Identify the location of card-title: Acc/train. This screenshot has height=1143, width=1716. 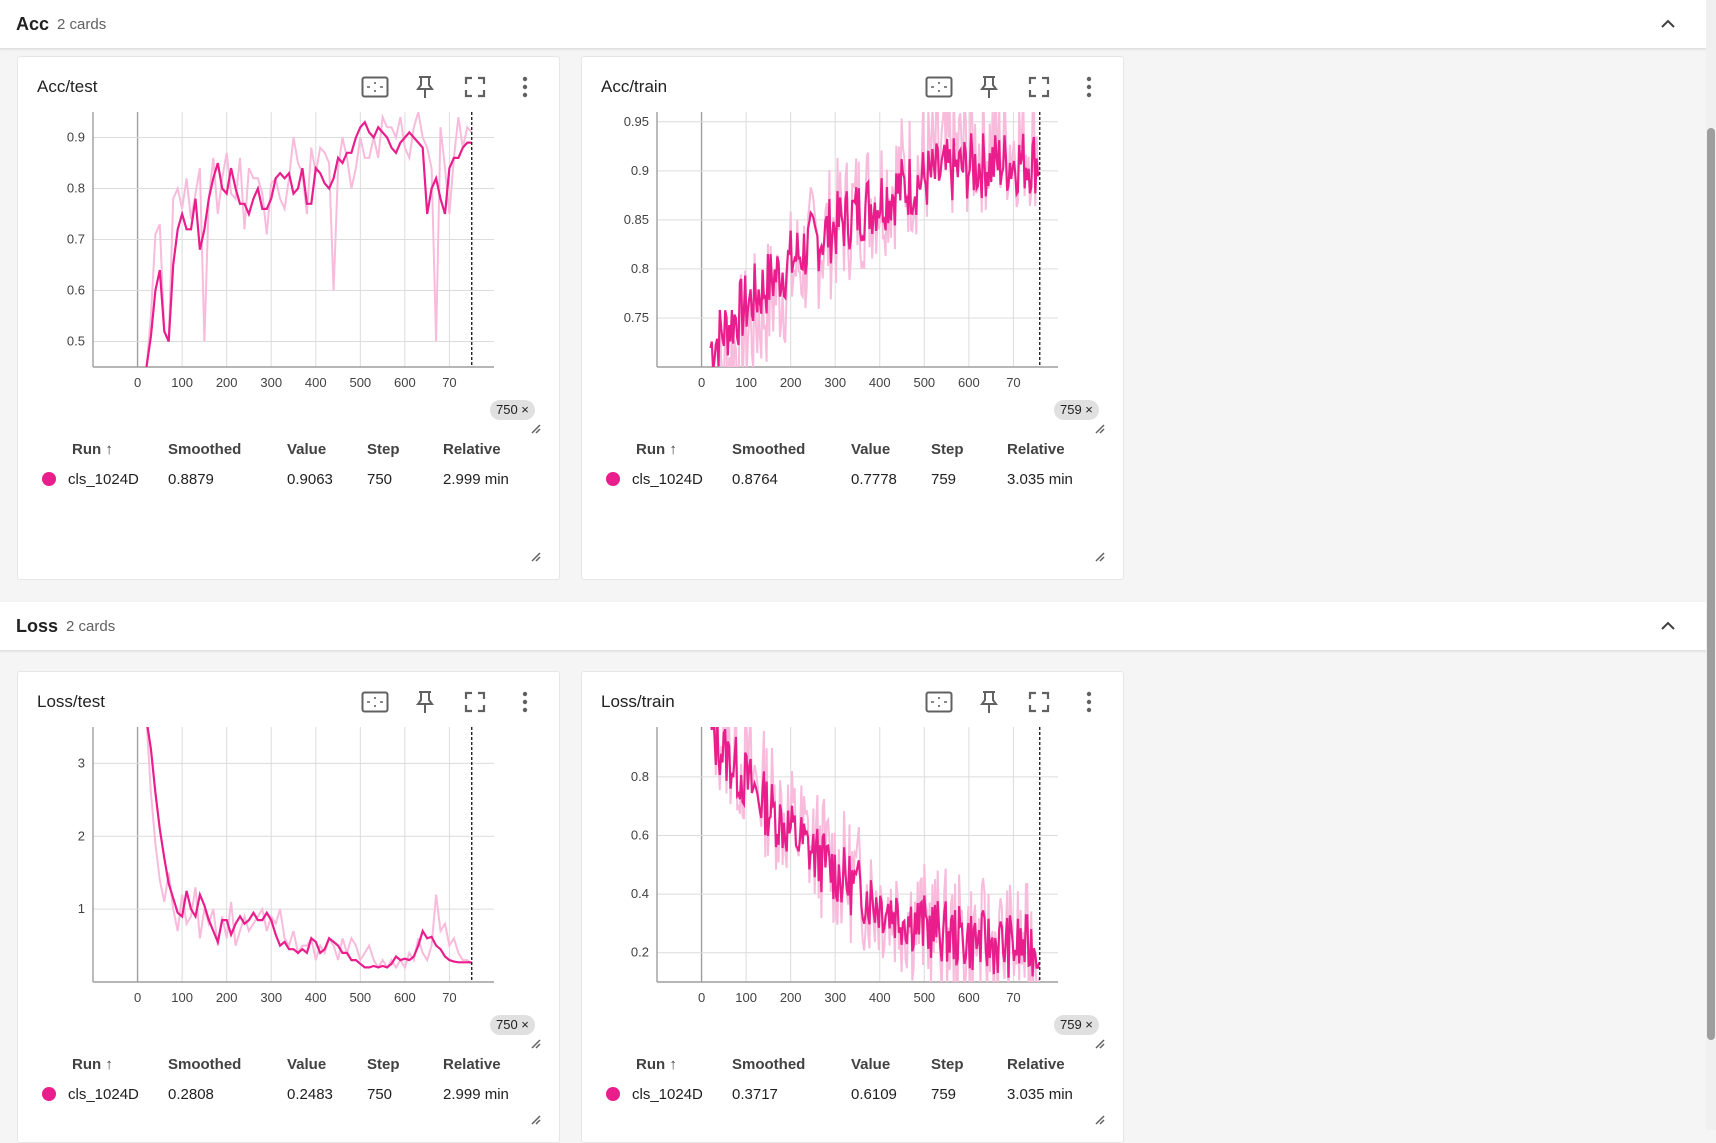
(634, 86).